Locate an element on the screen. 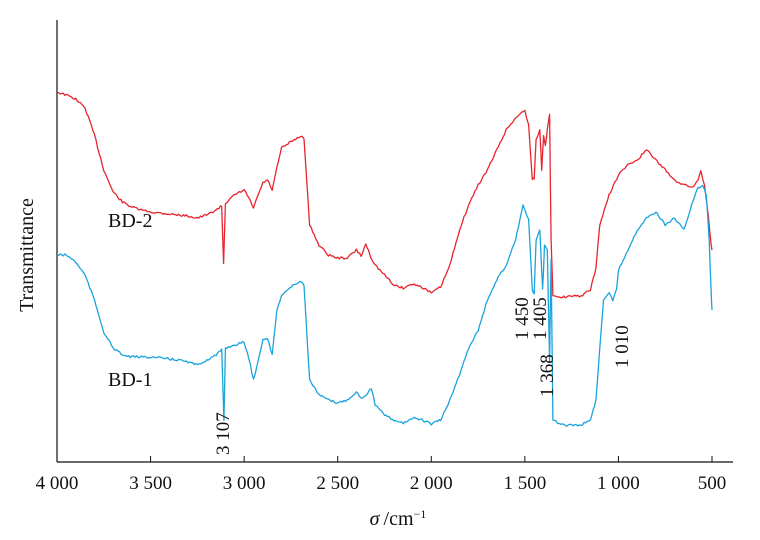  peak-label: 1 450 is located at coordinates (522, 318).